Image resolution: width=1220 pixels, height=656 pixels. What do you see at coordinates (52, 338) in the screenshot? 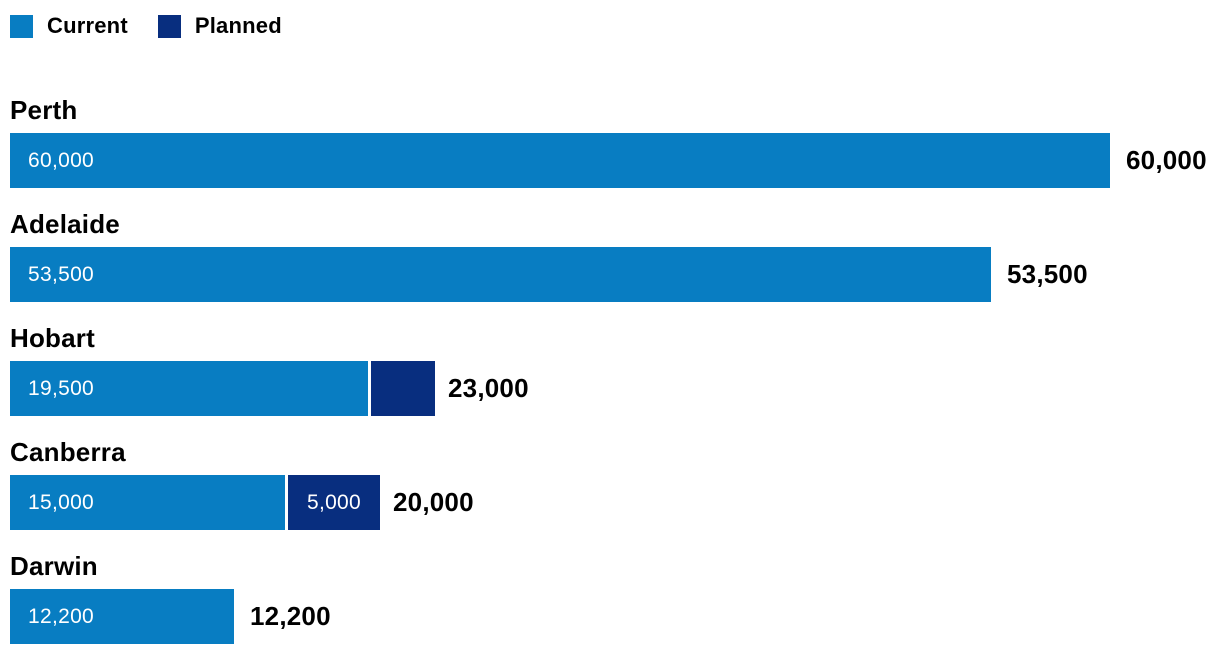
I see `category-label: Hobart` at bounding box center [52, 338].